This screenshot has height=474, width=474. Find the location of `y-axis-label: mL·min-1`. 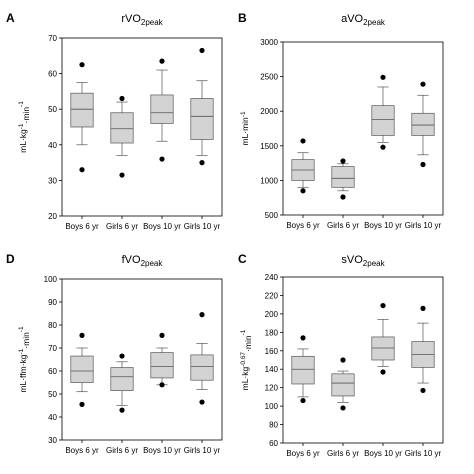

y-axis-label: mL·min-1 is located at coordinates (245, 128).